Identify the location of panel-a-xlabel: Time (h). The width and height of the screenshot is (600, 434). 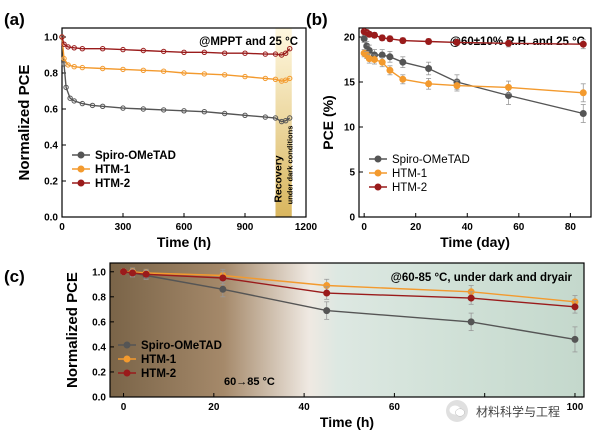
(184, 242).